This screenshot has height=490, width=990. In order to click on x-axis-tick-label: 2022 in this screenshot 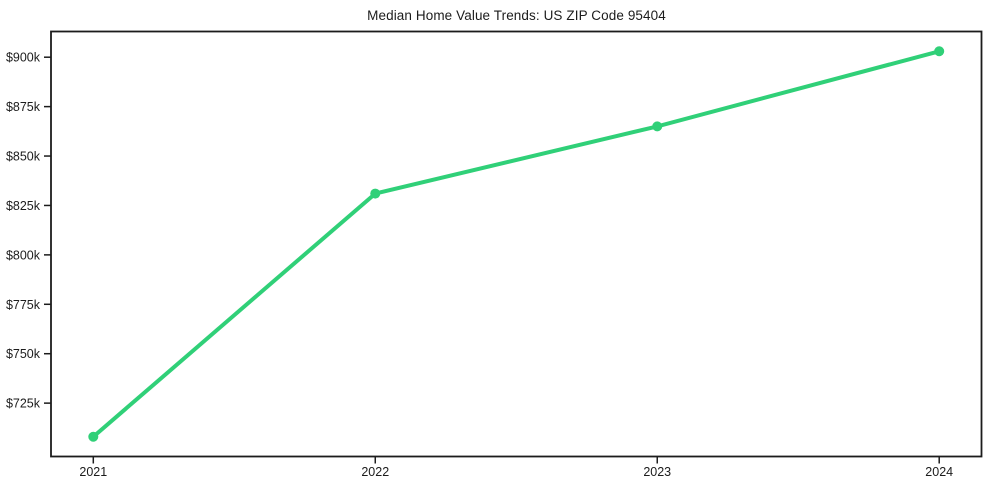, I will do `click(375, 472)`.